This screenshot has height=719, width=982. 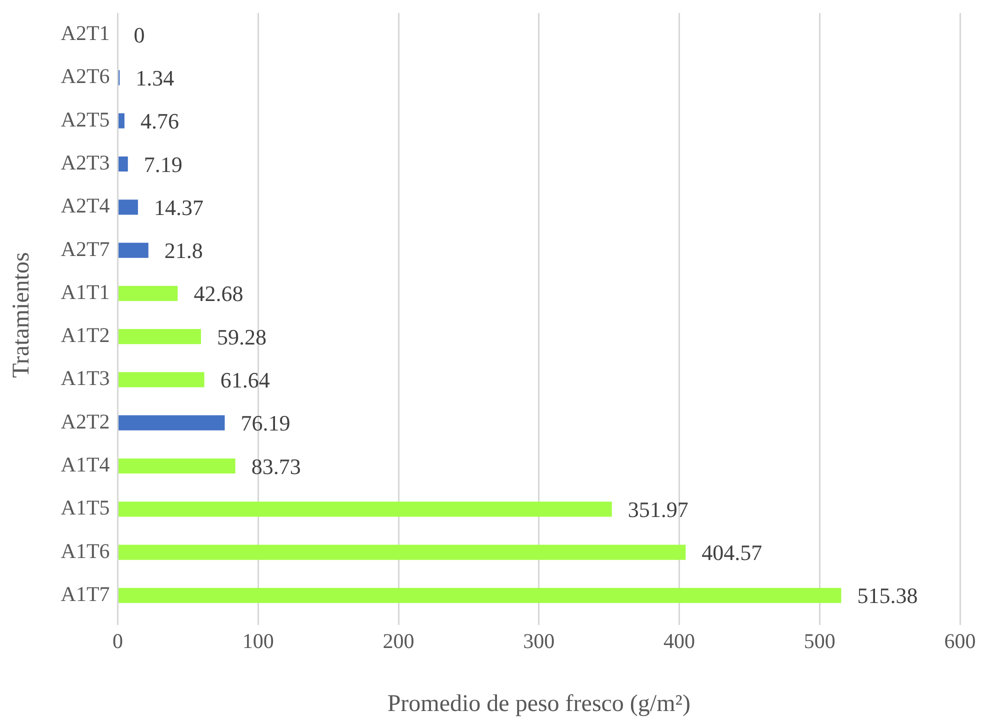 I want to click on y-tick-label: A2T3, so click(x=85, y=162).